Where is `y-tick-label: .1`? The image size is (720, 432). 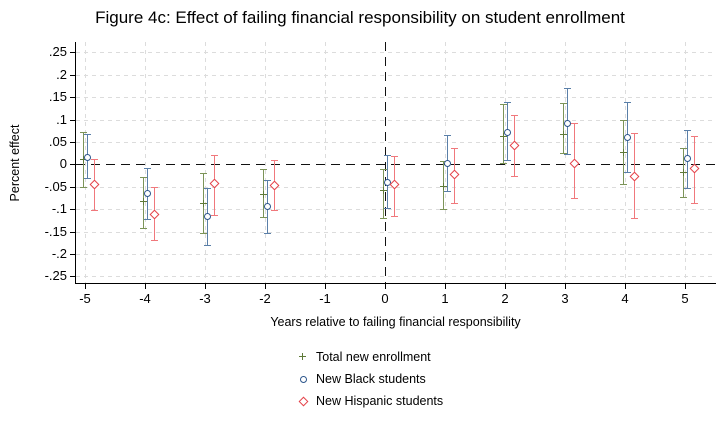 y-tick-label: .1 is located at coordinates (61, 119).